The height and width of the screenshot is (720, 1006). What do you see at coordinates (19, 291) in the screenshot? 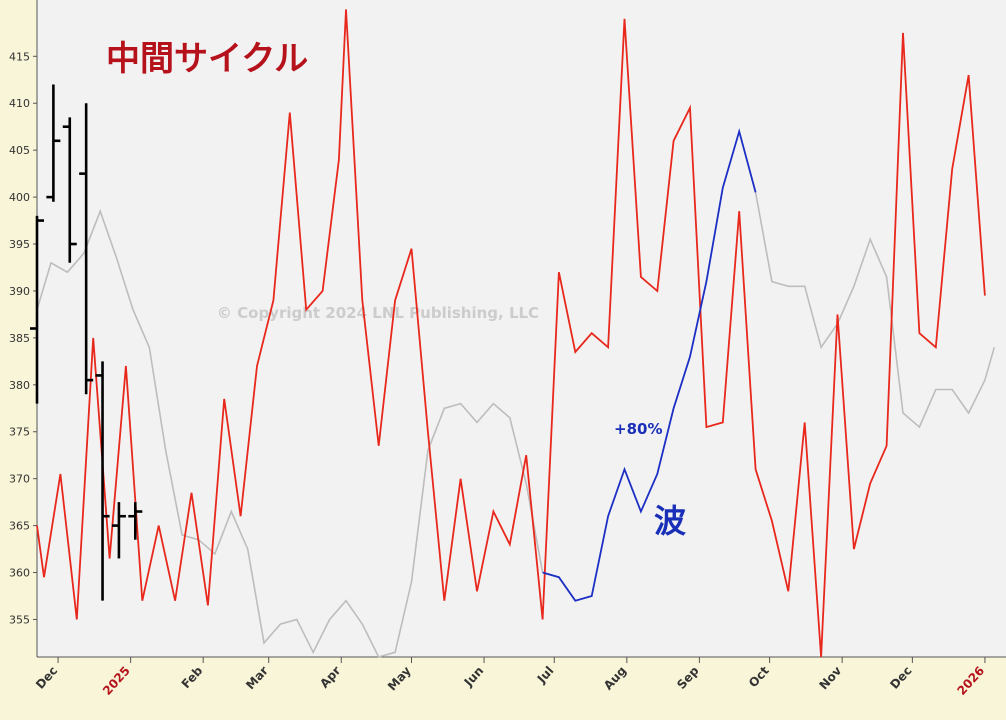
I see `y-tick-label: 390` at bounding box center [19, 291].